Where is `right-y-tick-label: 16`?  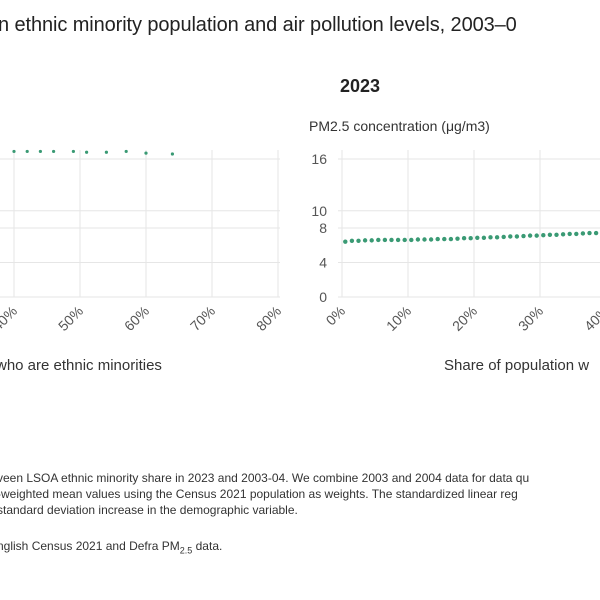 right-y-tick-label: 16 is located at coordinates (319, 159).